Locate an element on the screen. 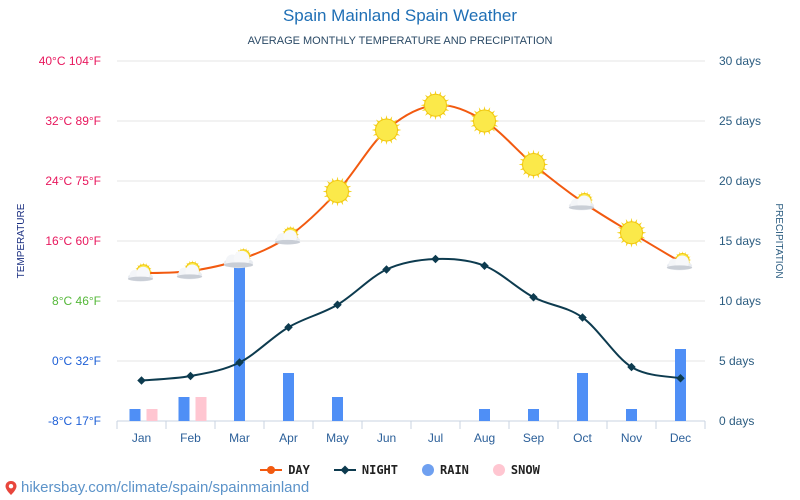 The image size is (800, 500). left-tick-label: 0°C 32°F is located at coordinates (76, 361).